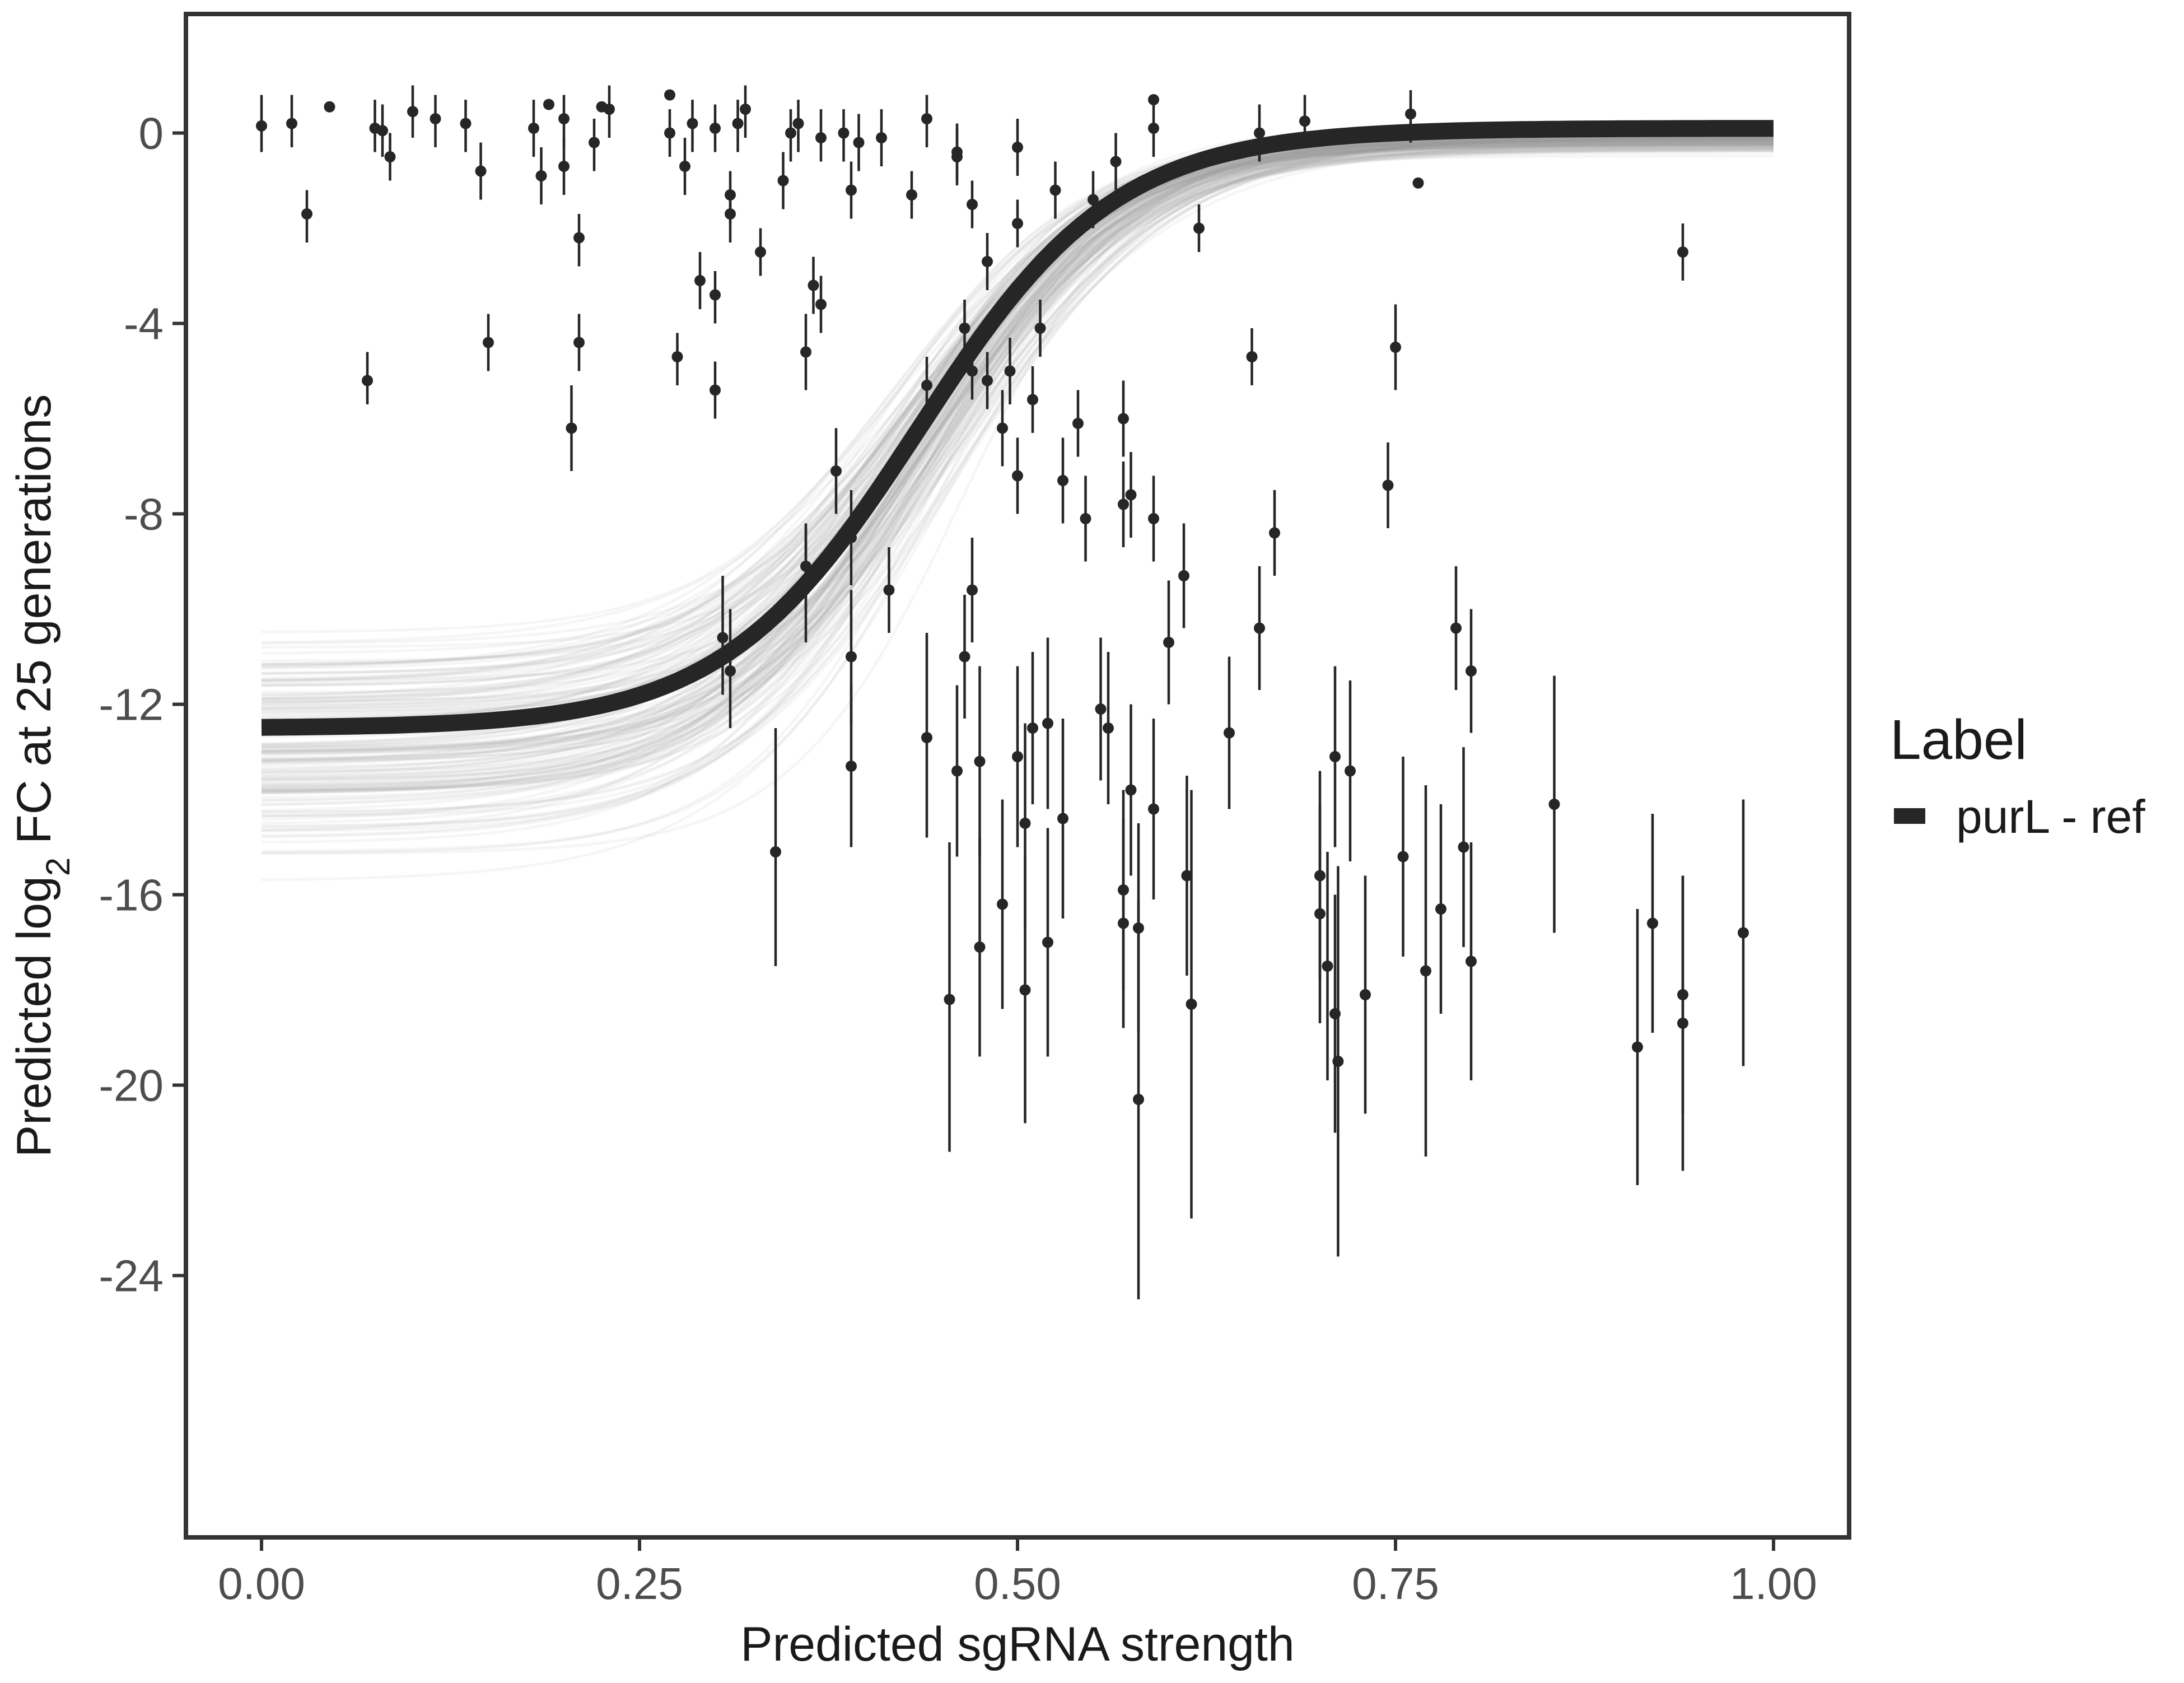  I want to click on y-axis-title-subscript: 2, so click(58, 866).